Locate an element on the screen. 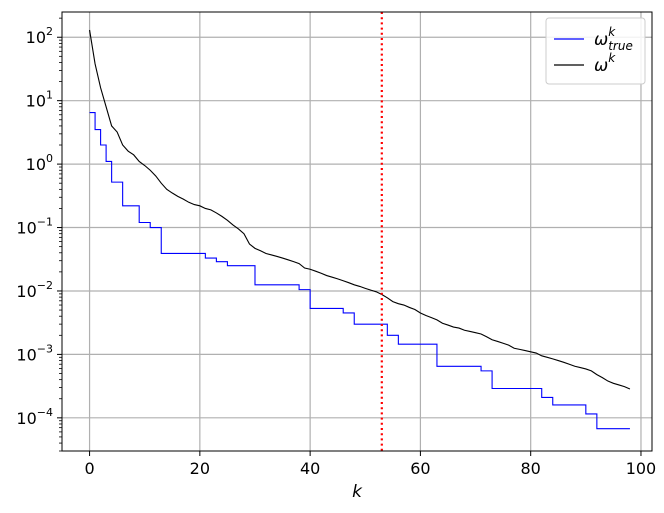  x-tick-label: 0 is located at coordinates (89, 468).